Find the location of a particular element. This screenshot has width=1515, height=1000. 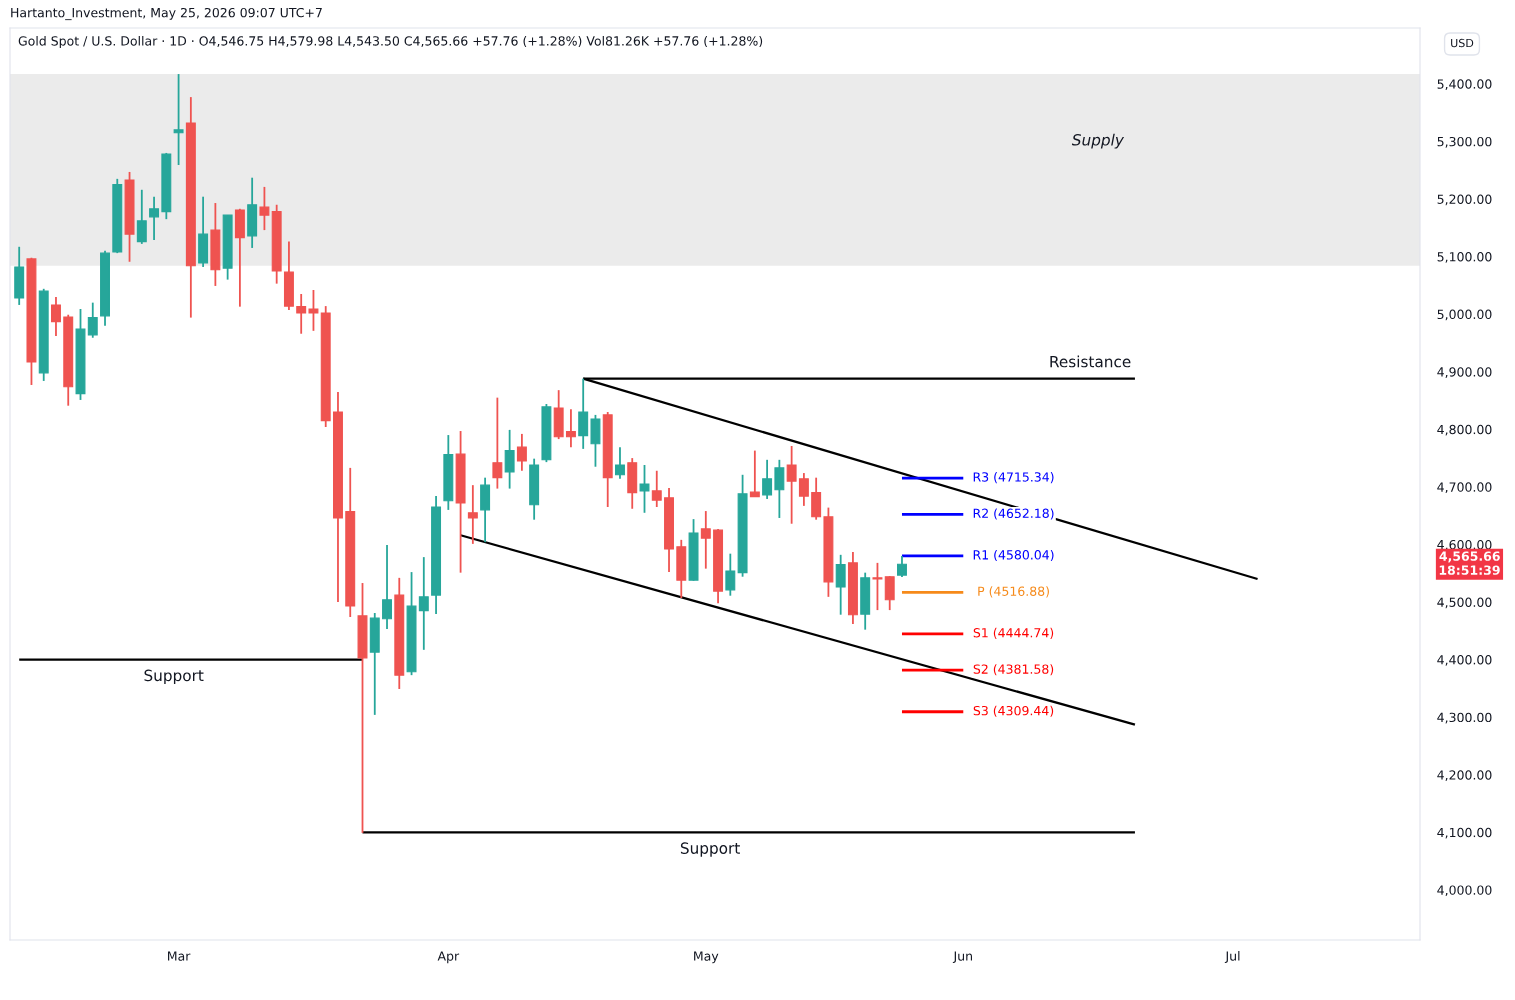

y-tick-label: 4,100.00 is located at coordinates (1464, 833).